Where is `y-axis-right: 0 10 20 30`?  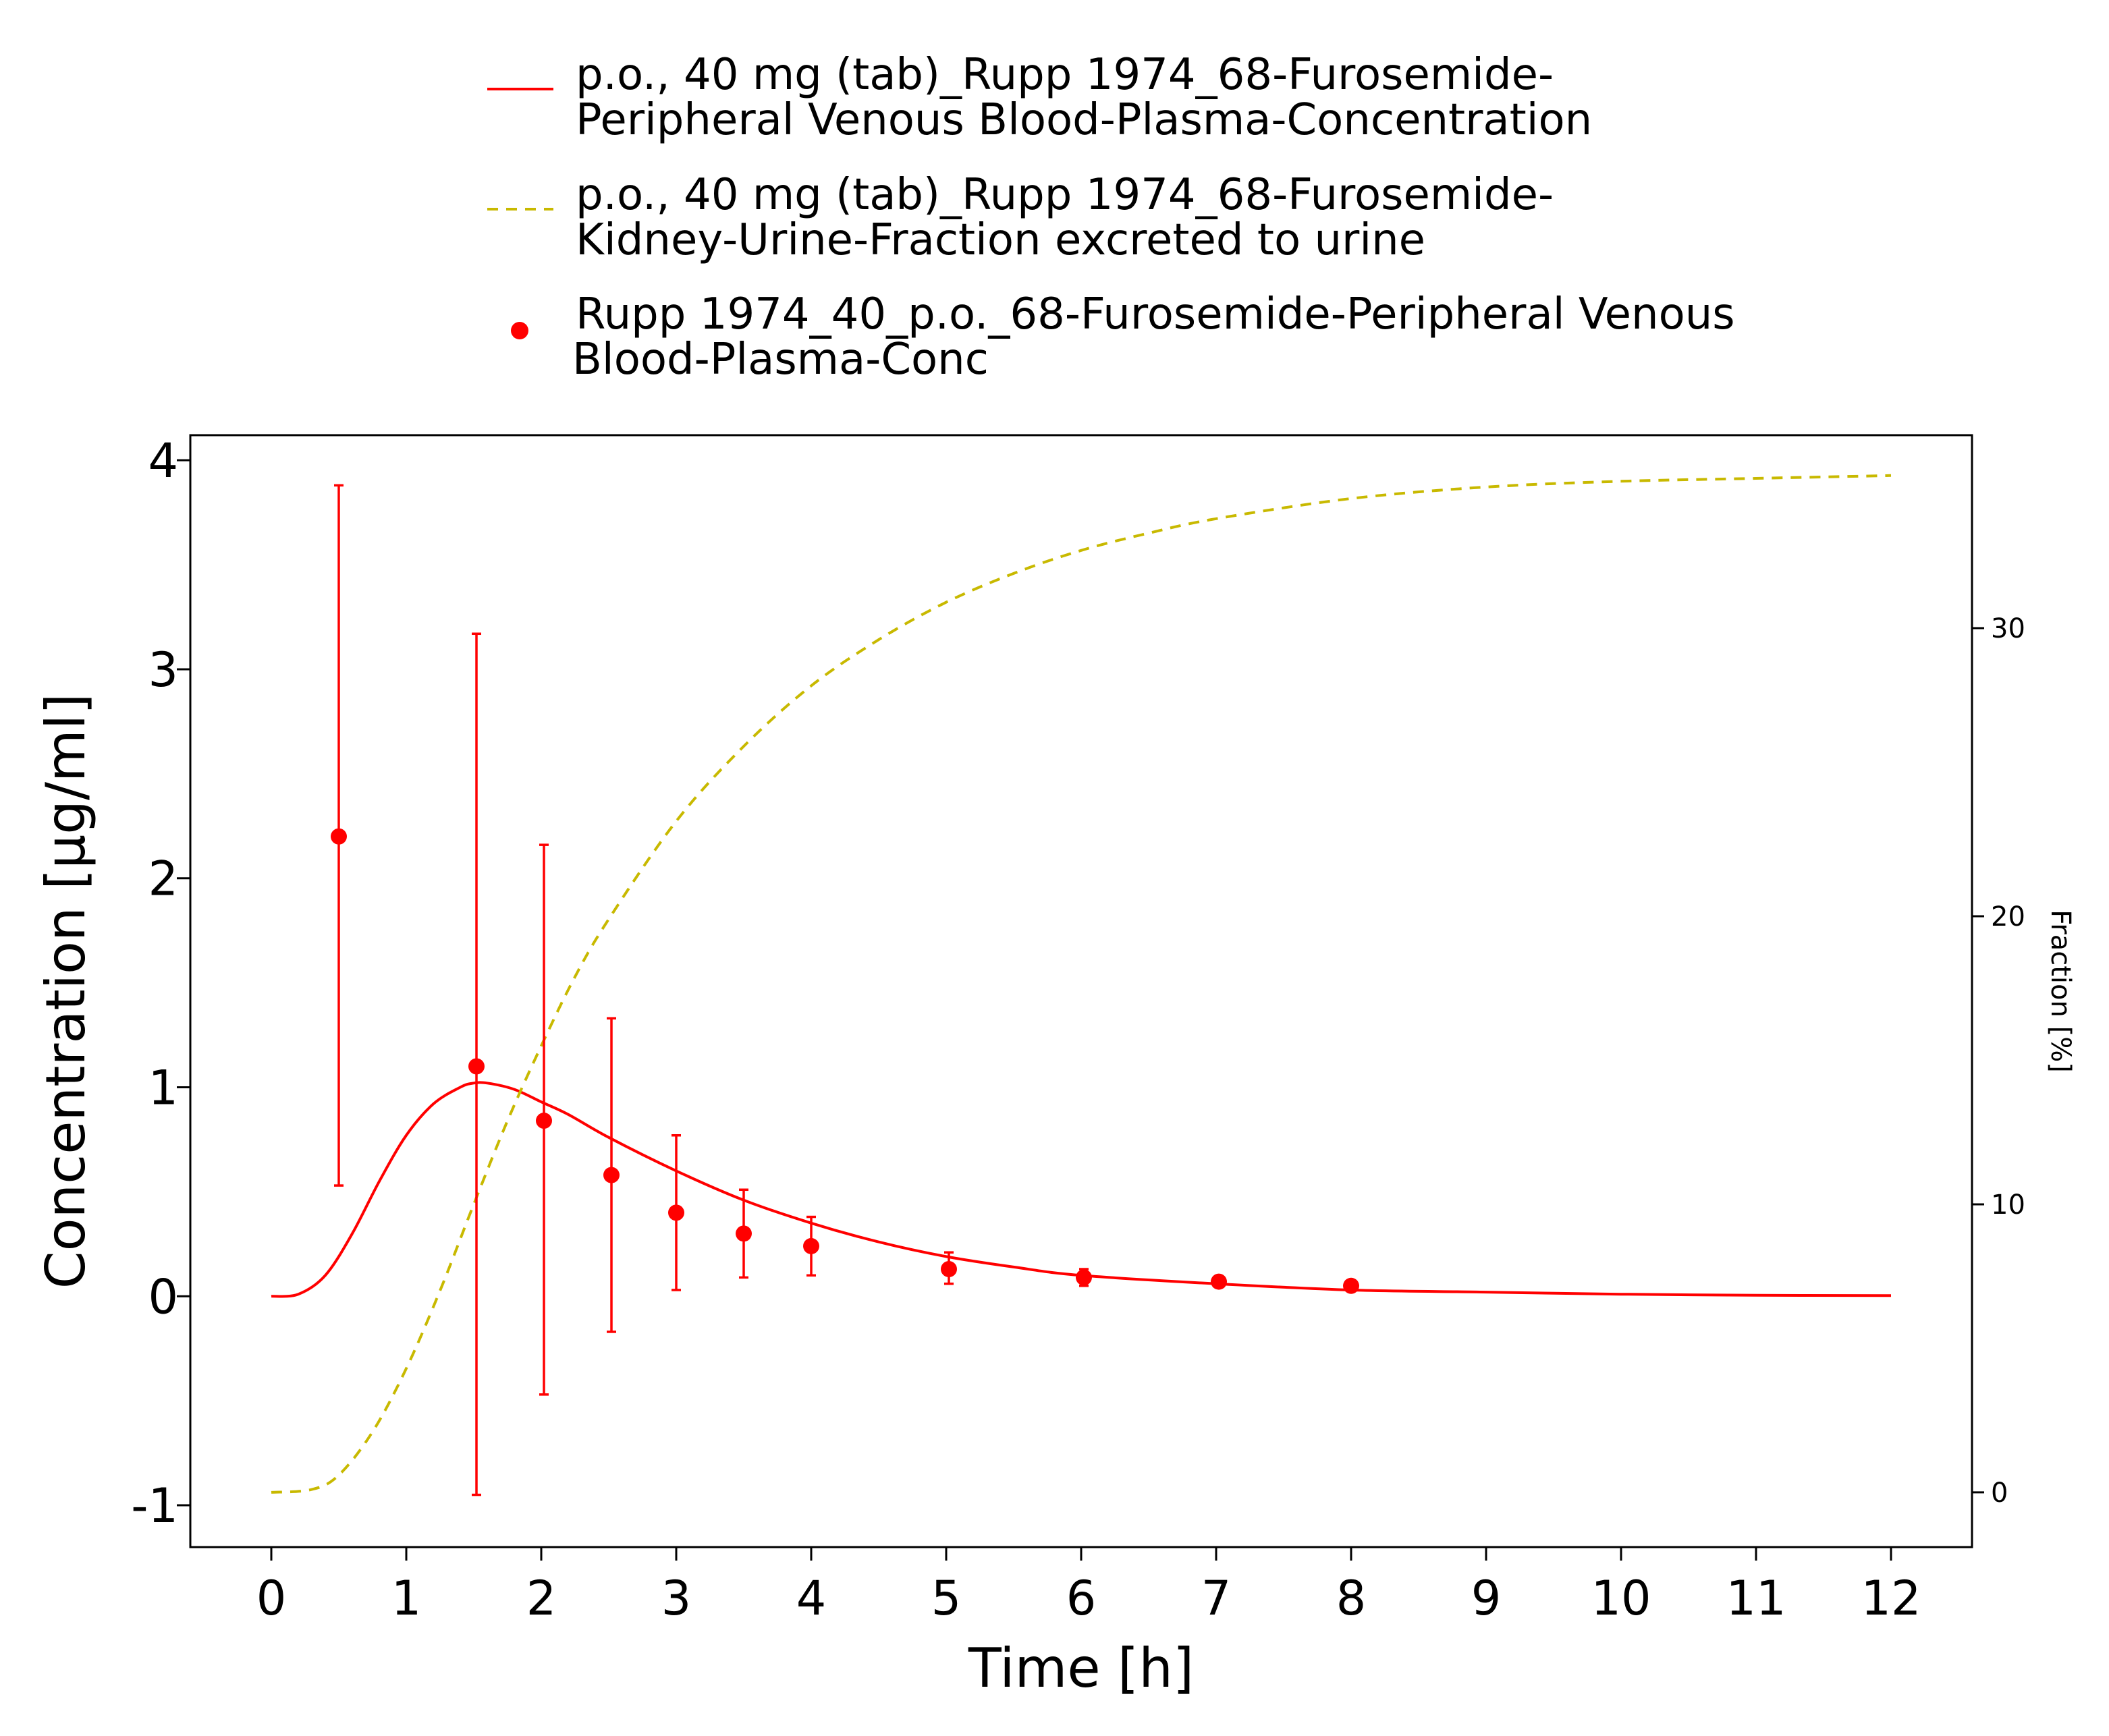
y-axis-right: 0 10 20 30 is located at coordinates (1999, 1061).